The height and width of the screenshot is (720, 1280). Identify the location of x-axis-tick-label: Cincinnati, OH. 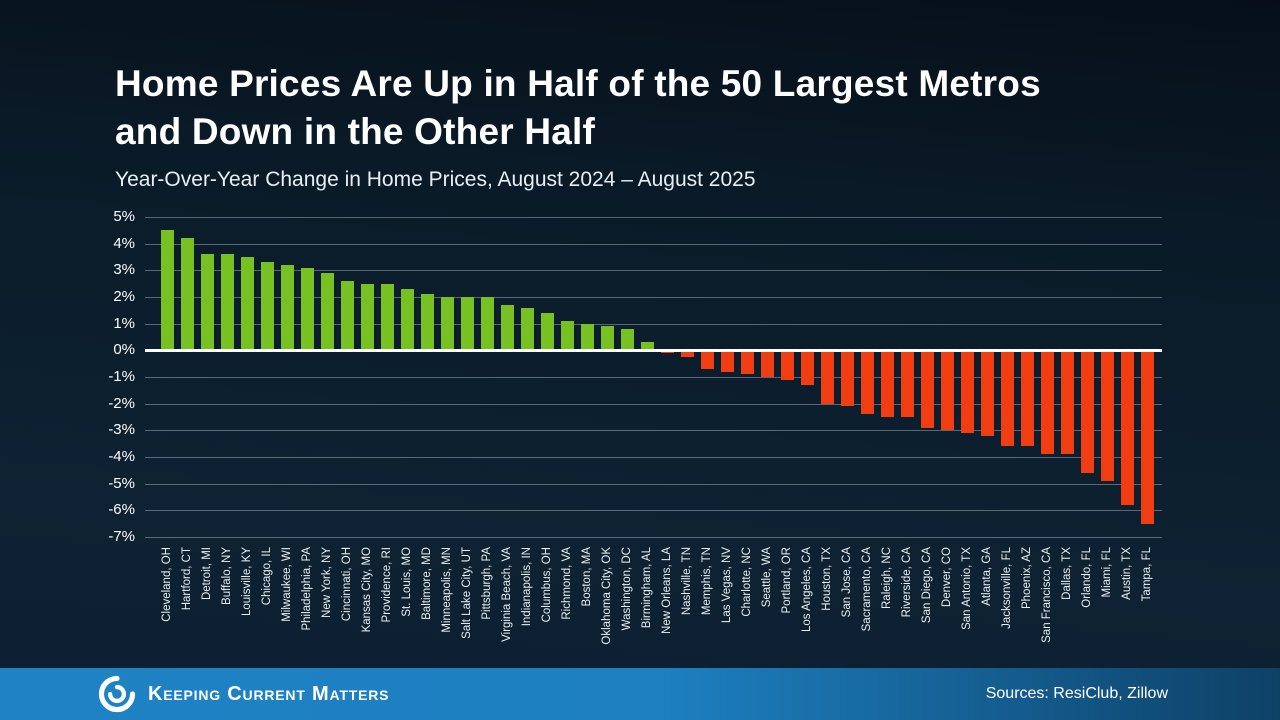
(347, 584).